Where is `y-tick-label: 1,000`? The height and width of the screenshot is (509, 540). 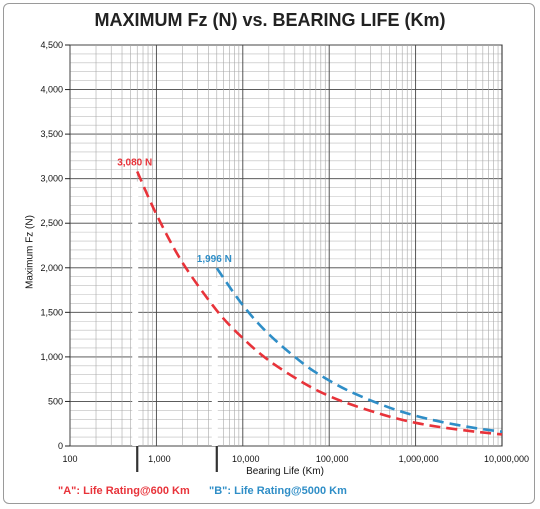
y-tick-label: 1,000 is located at coordinates (51, 357).